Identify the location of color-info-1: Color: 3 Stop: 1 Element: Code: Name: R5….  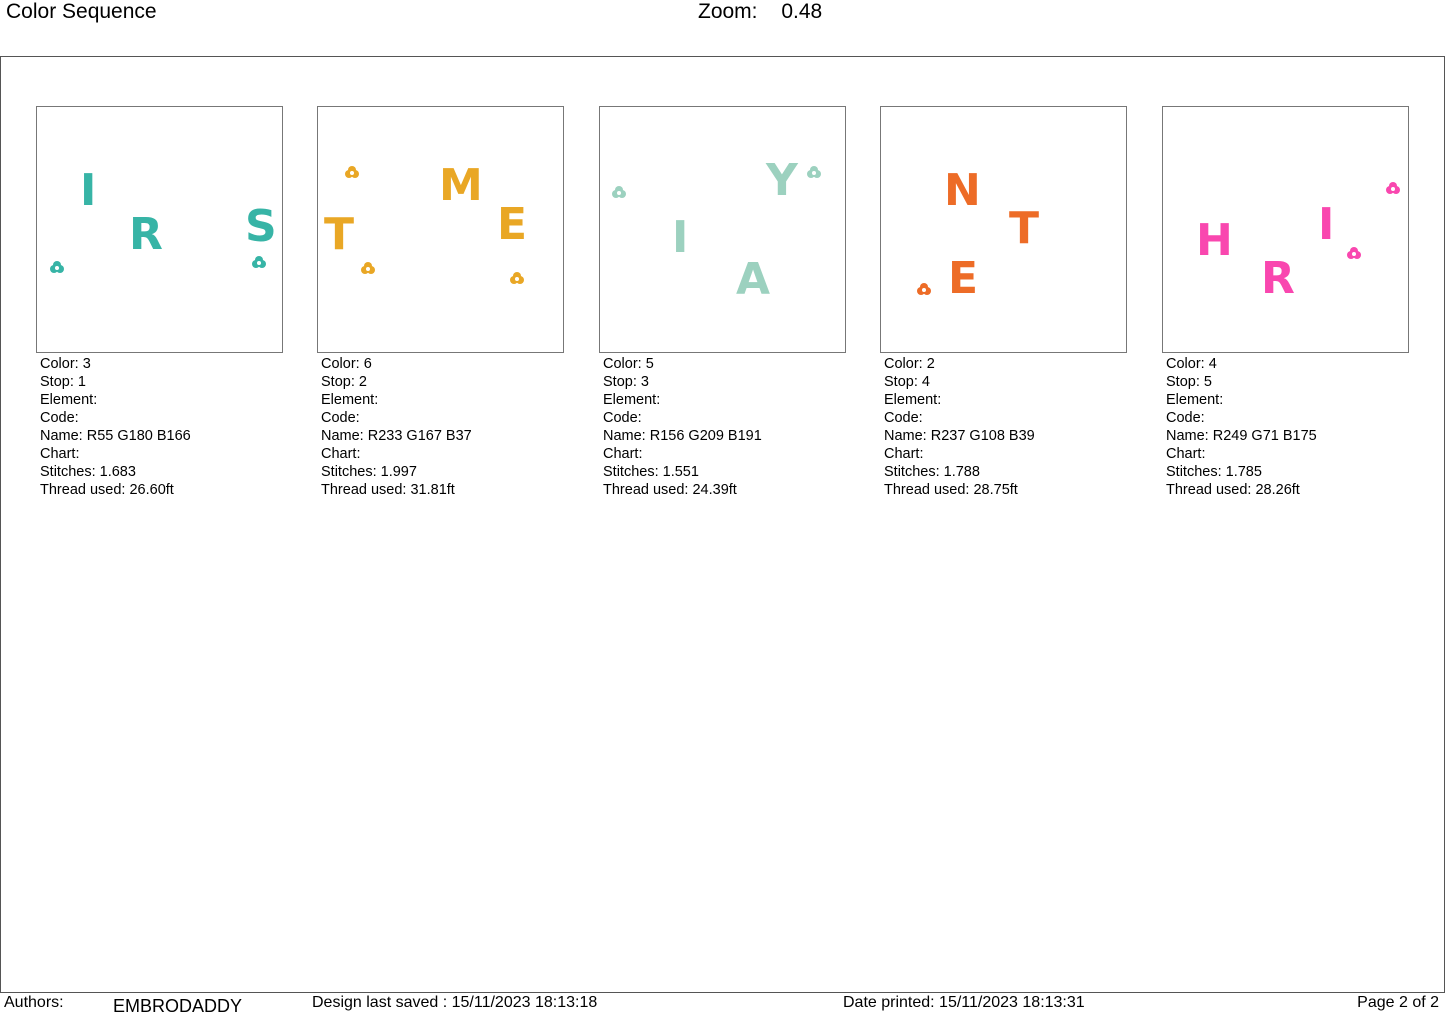
(161, 427).